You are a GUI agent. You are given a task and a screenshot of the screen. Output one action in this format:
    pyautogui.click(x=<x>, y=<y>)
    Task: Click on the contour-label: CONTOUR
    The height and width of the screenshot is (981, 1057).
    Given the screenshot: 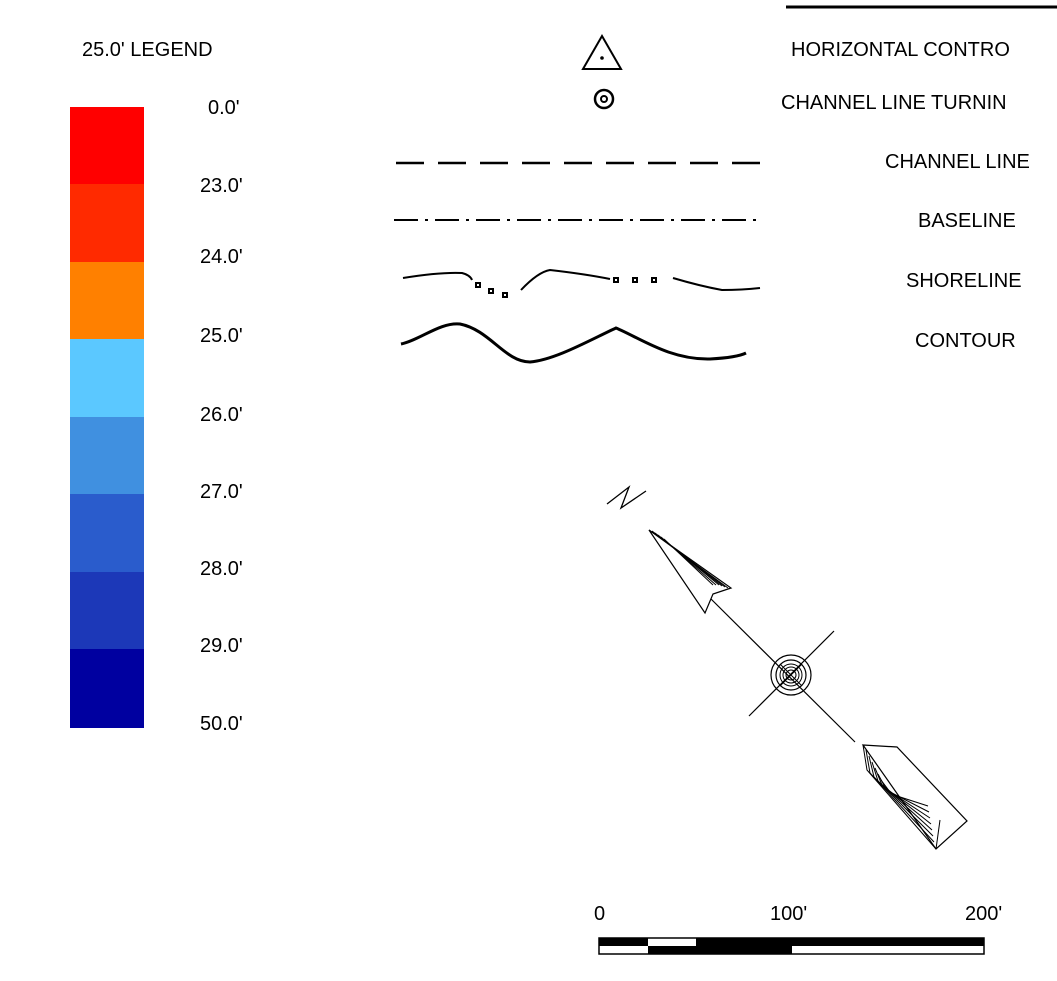 What is the action you would take?
    pyautogui.click(x=965, y=341)
    